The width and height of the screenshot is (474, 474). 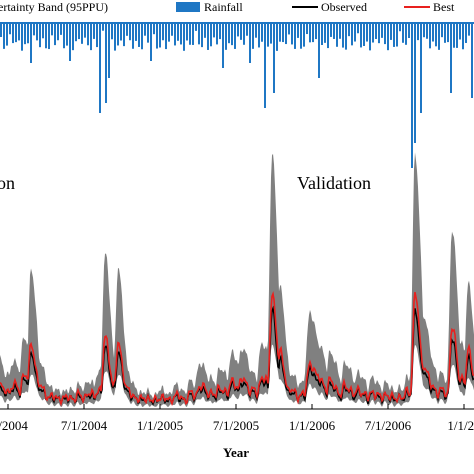 I want to click on legend-label-rainfall: Rainfall, so click(x=223, y=7).